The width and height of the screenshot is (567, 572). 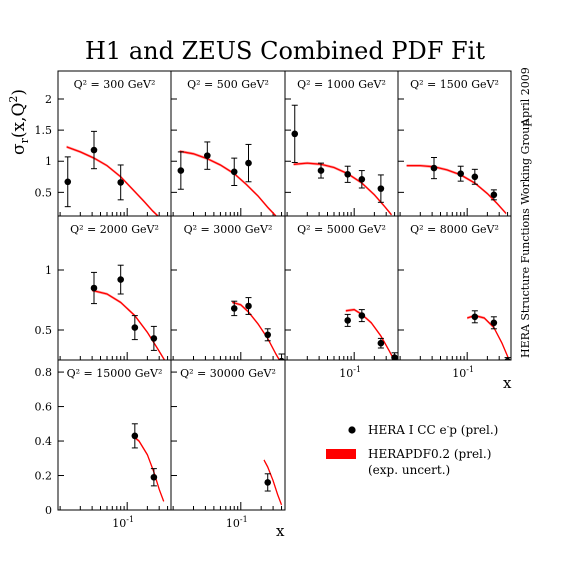 What do you see at coordinates (19, 92) in the screenshot?
I see `y-label-close: )` at bounding box center [19, 92].